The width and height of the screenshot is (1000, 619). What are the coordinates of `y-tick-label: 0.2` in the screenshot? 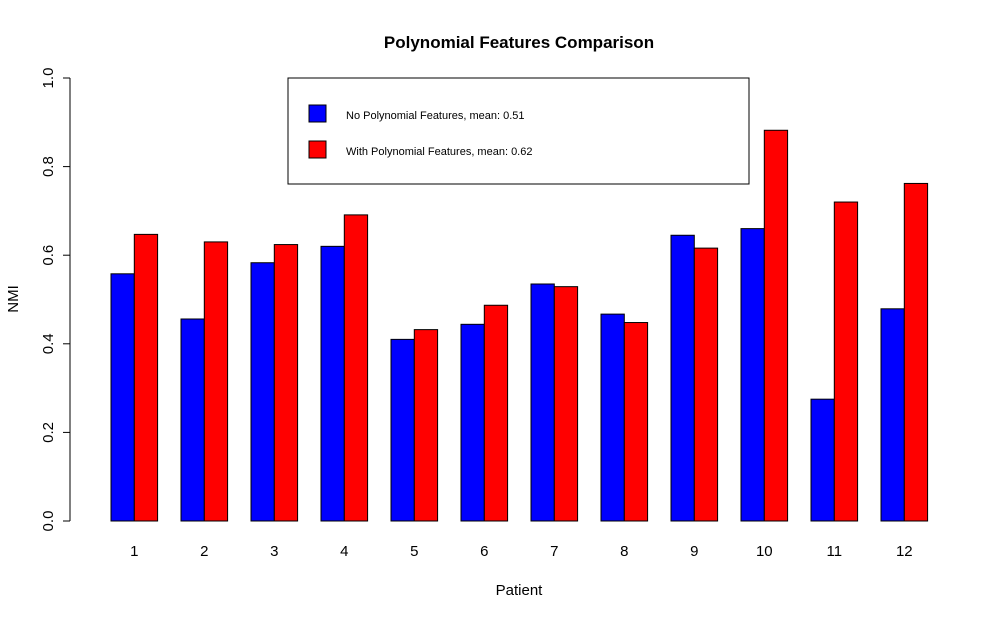 It's located at (48, 432).